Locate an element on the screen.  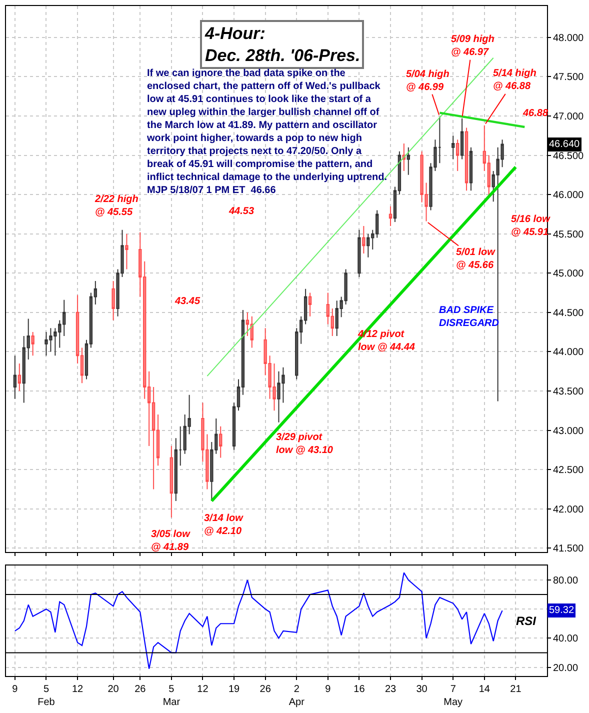
y-tick-label: 46.500 is located at coordinates (568, 156).